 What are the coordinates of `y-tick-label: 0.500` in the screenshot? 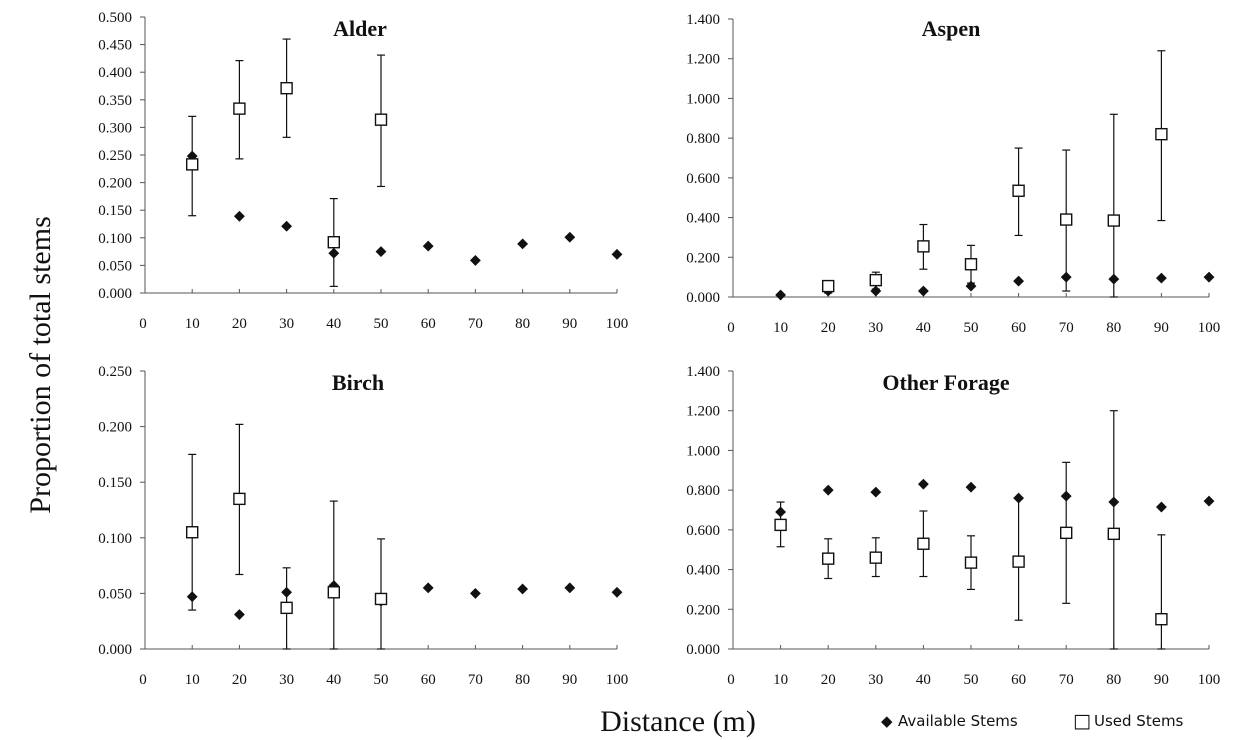 It's located at (115, 18).